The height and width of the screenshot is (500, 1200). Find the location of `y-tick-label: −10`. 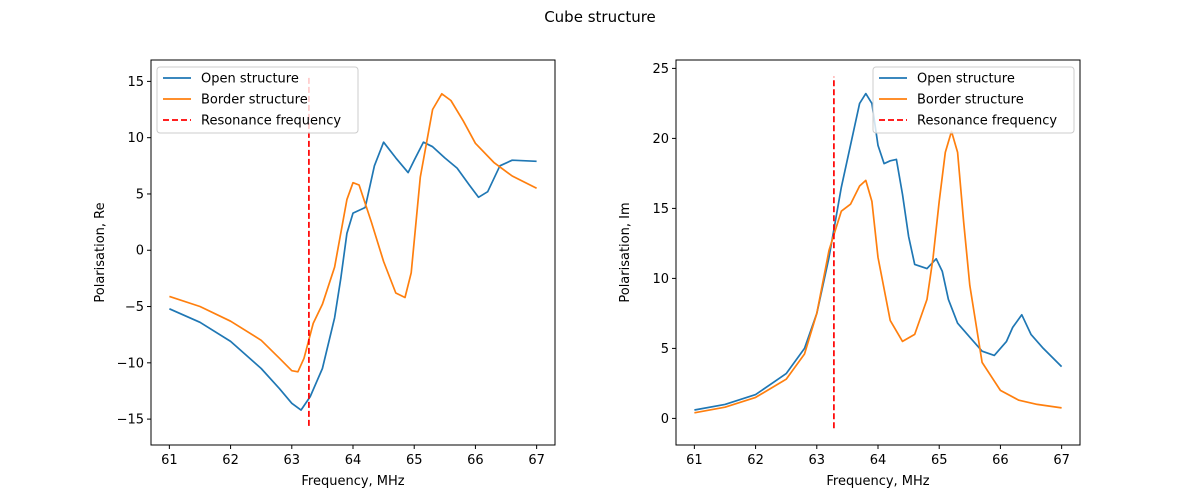

y-tick-label: −10 is located at coordinates (130, 363).